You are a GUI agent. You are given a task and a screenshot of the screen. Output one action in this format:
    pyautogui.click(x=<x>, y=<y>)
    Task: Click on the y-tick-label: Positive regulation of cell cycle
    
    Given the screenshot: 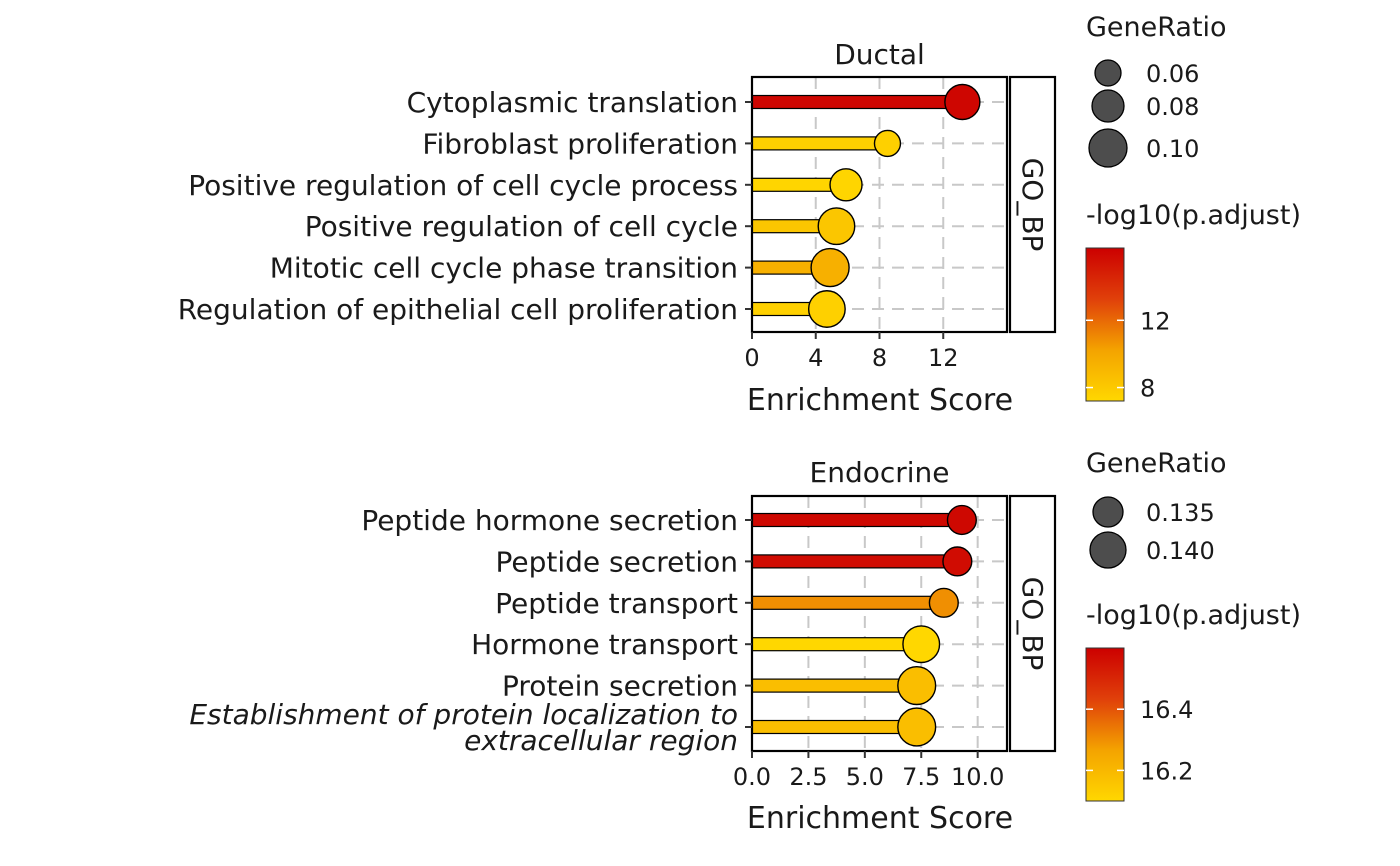 What is the action you would take?
    pyautogui.click(x=521, y=226)
    